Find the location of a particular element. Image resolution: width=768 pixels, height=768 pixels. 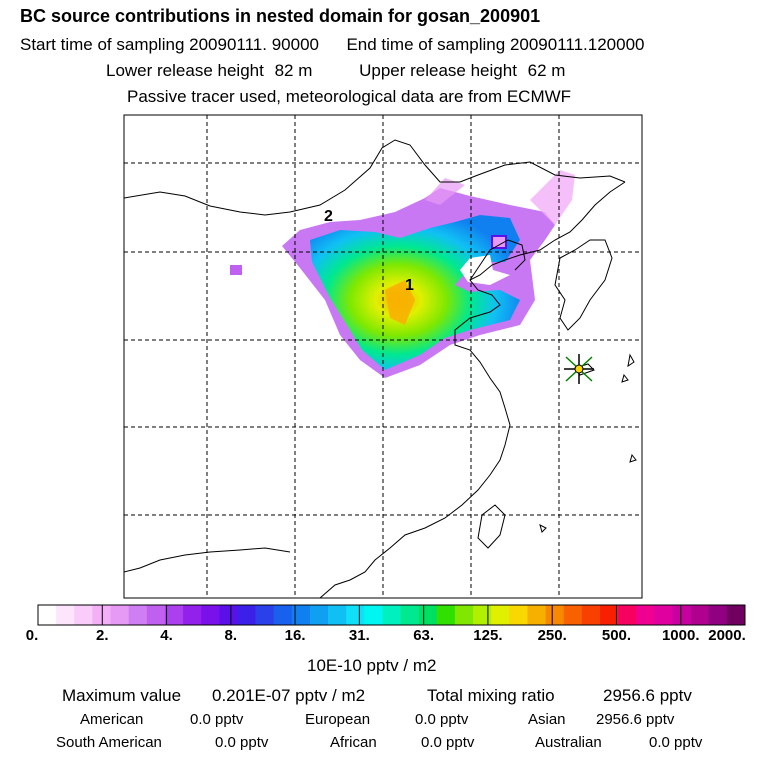

colorbar-tick-marks is located at coordinates (391, 615).